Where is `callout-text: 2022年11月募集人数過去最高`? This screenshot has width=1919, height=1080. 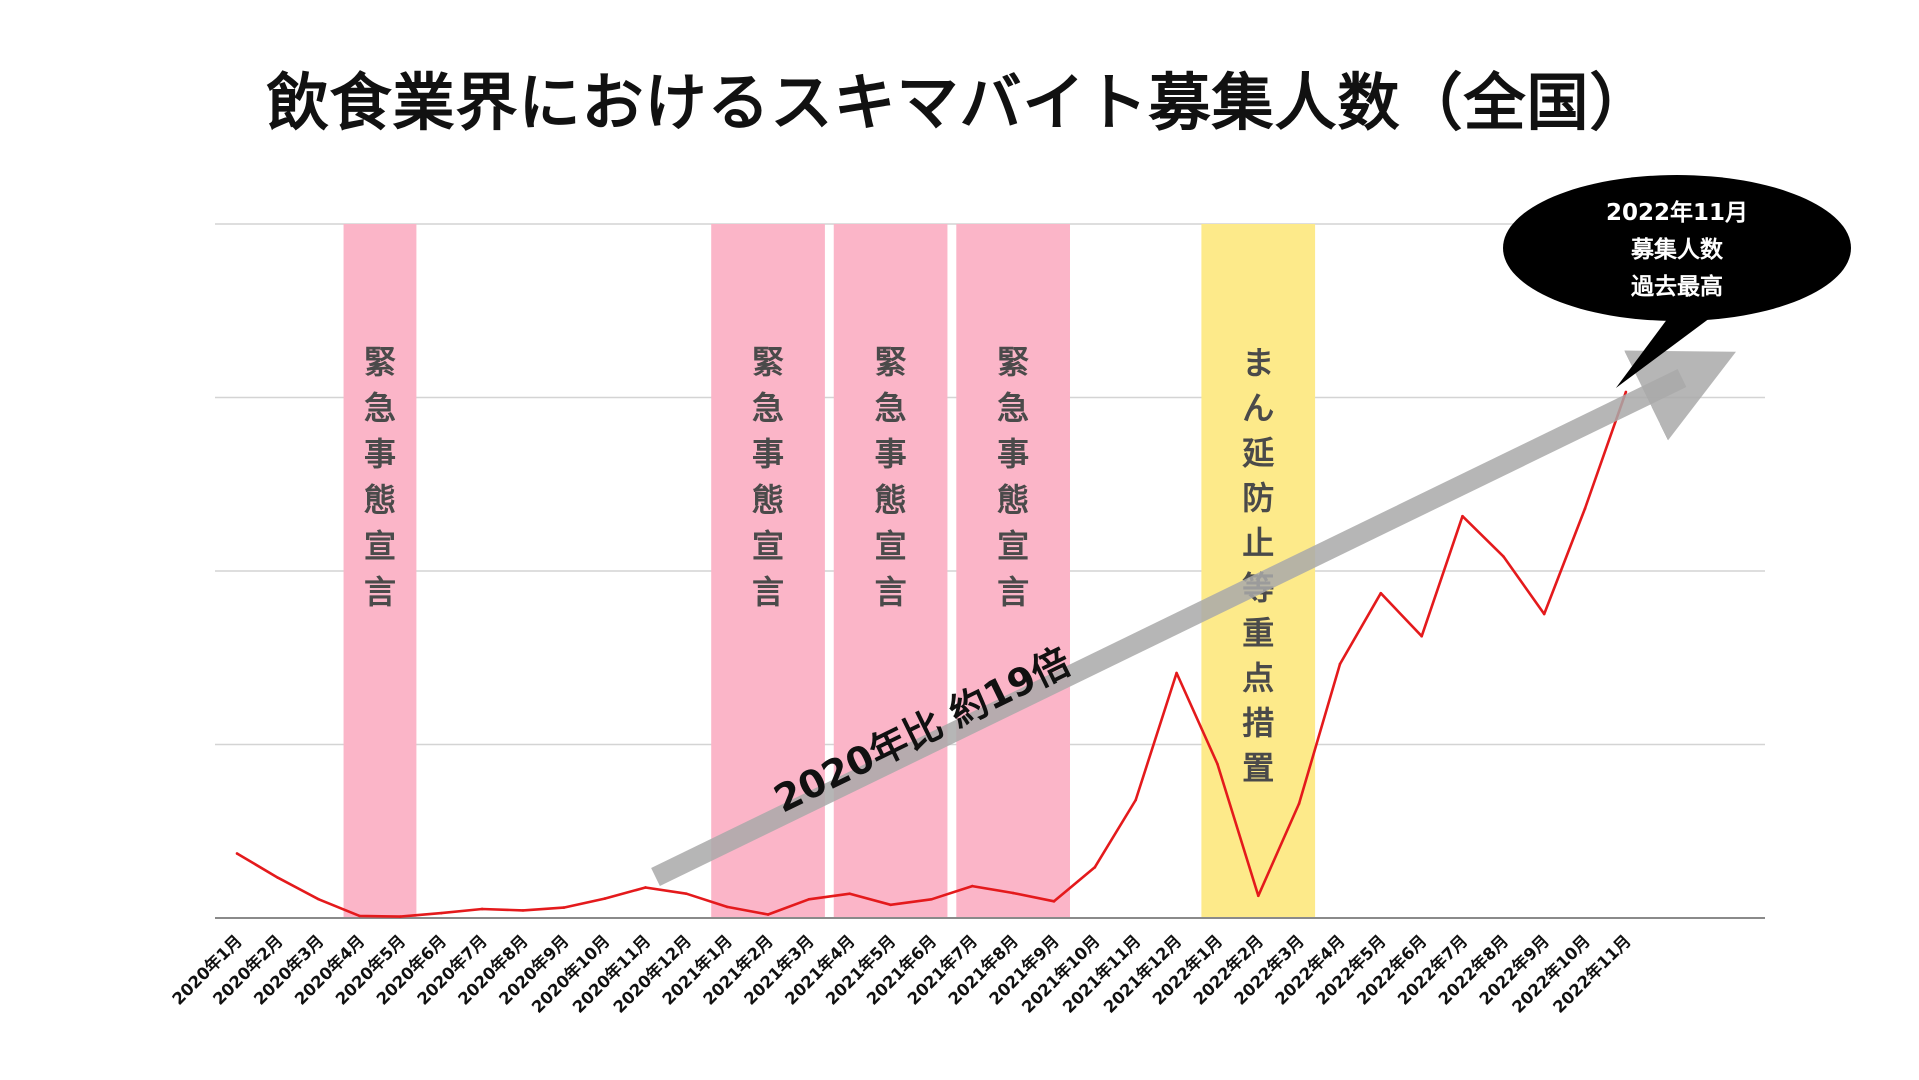
callout-text: 2022年11月募集人数過去最高 is located at coordinates (1677, 249).